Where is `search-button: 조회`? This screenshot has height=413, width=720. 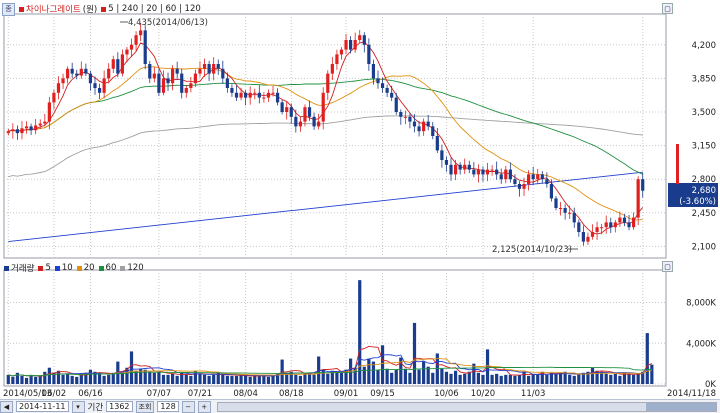 search-button: 조회 is located at coordinates (145, 406).